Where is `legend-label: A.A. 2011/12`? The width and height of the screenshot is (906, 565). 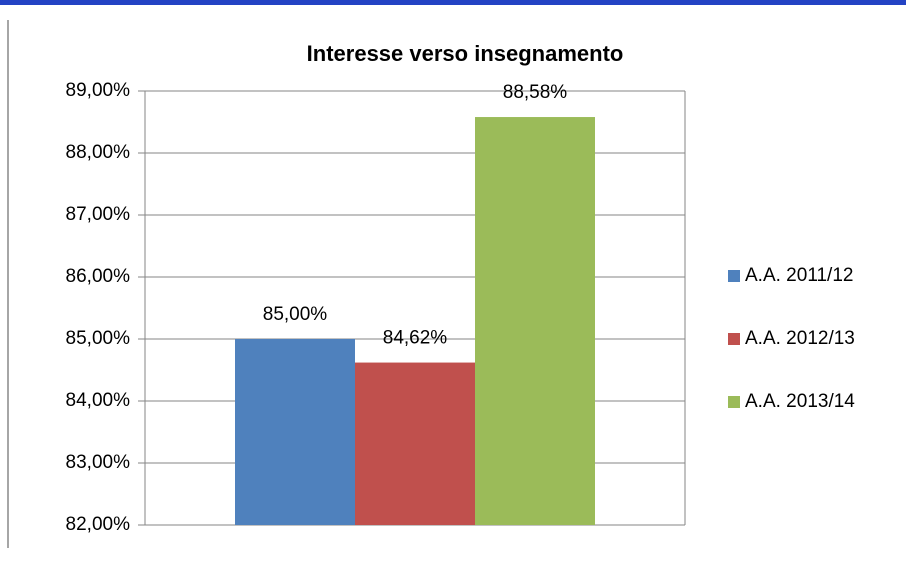
legend-label: A.A. 2011/12 is located at coordinates (799, 275).